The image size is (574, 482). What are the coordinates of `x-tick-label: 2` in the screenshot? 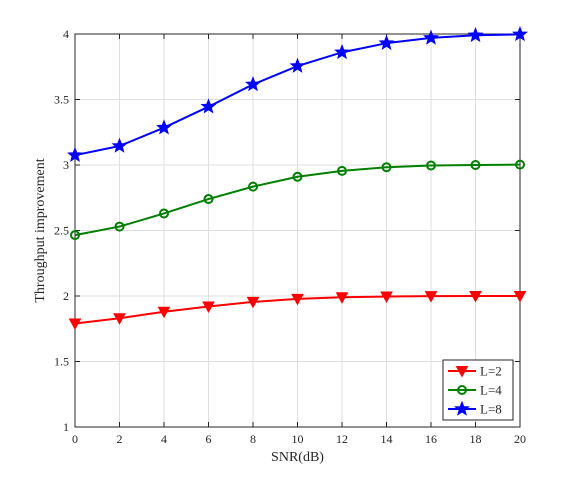 It's located at (120, 439).